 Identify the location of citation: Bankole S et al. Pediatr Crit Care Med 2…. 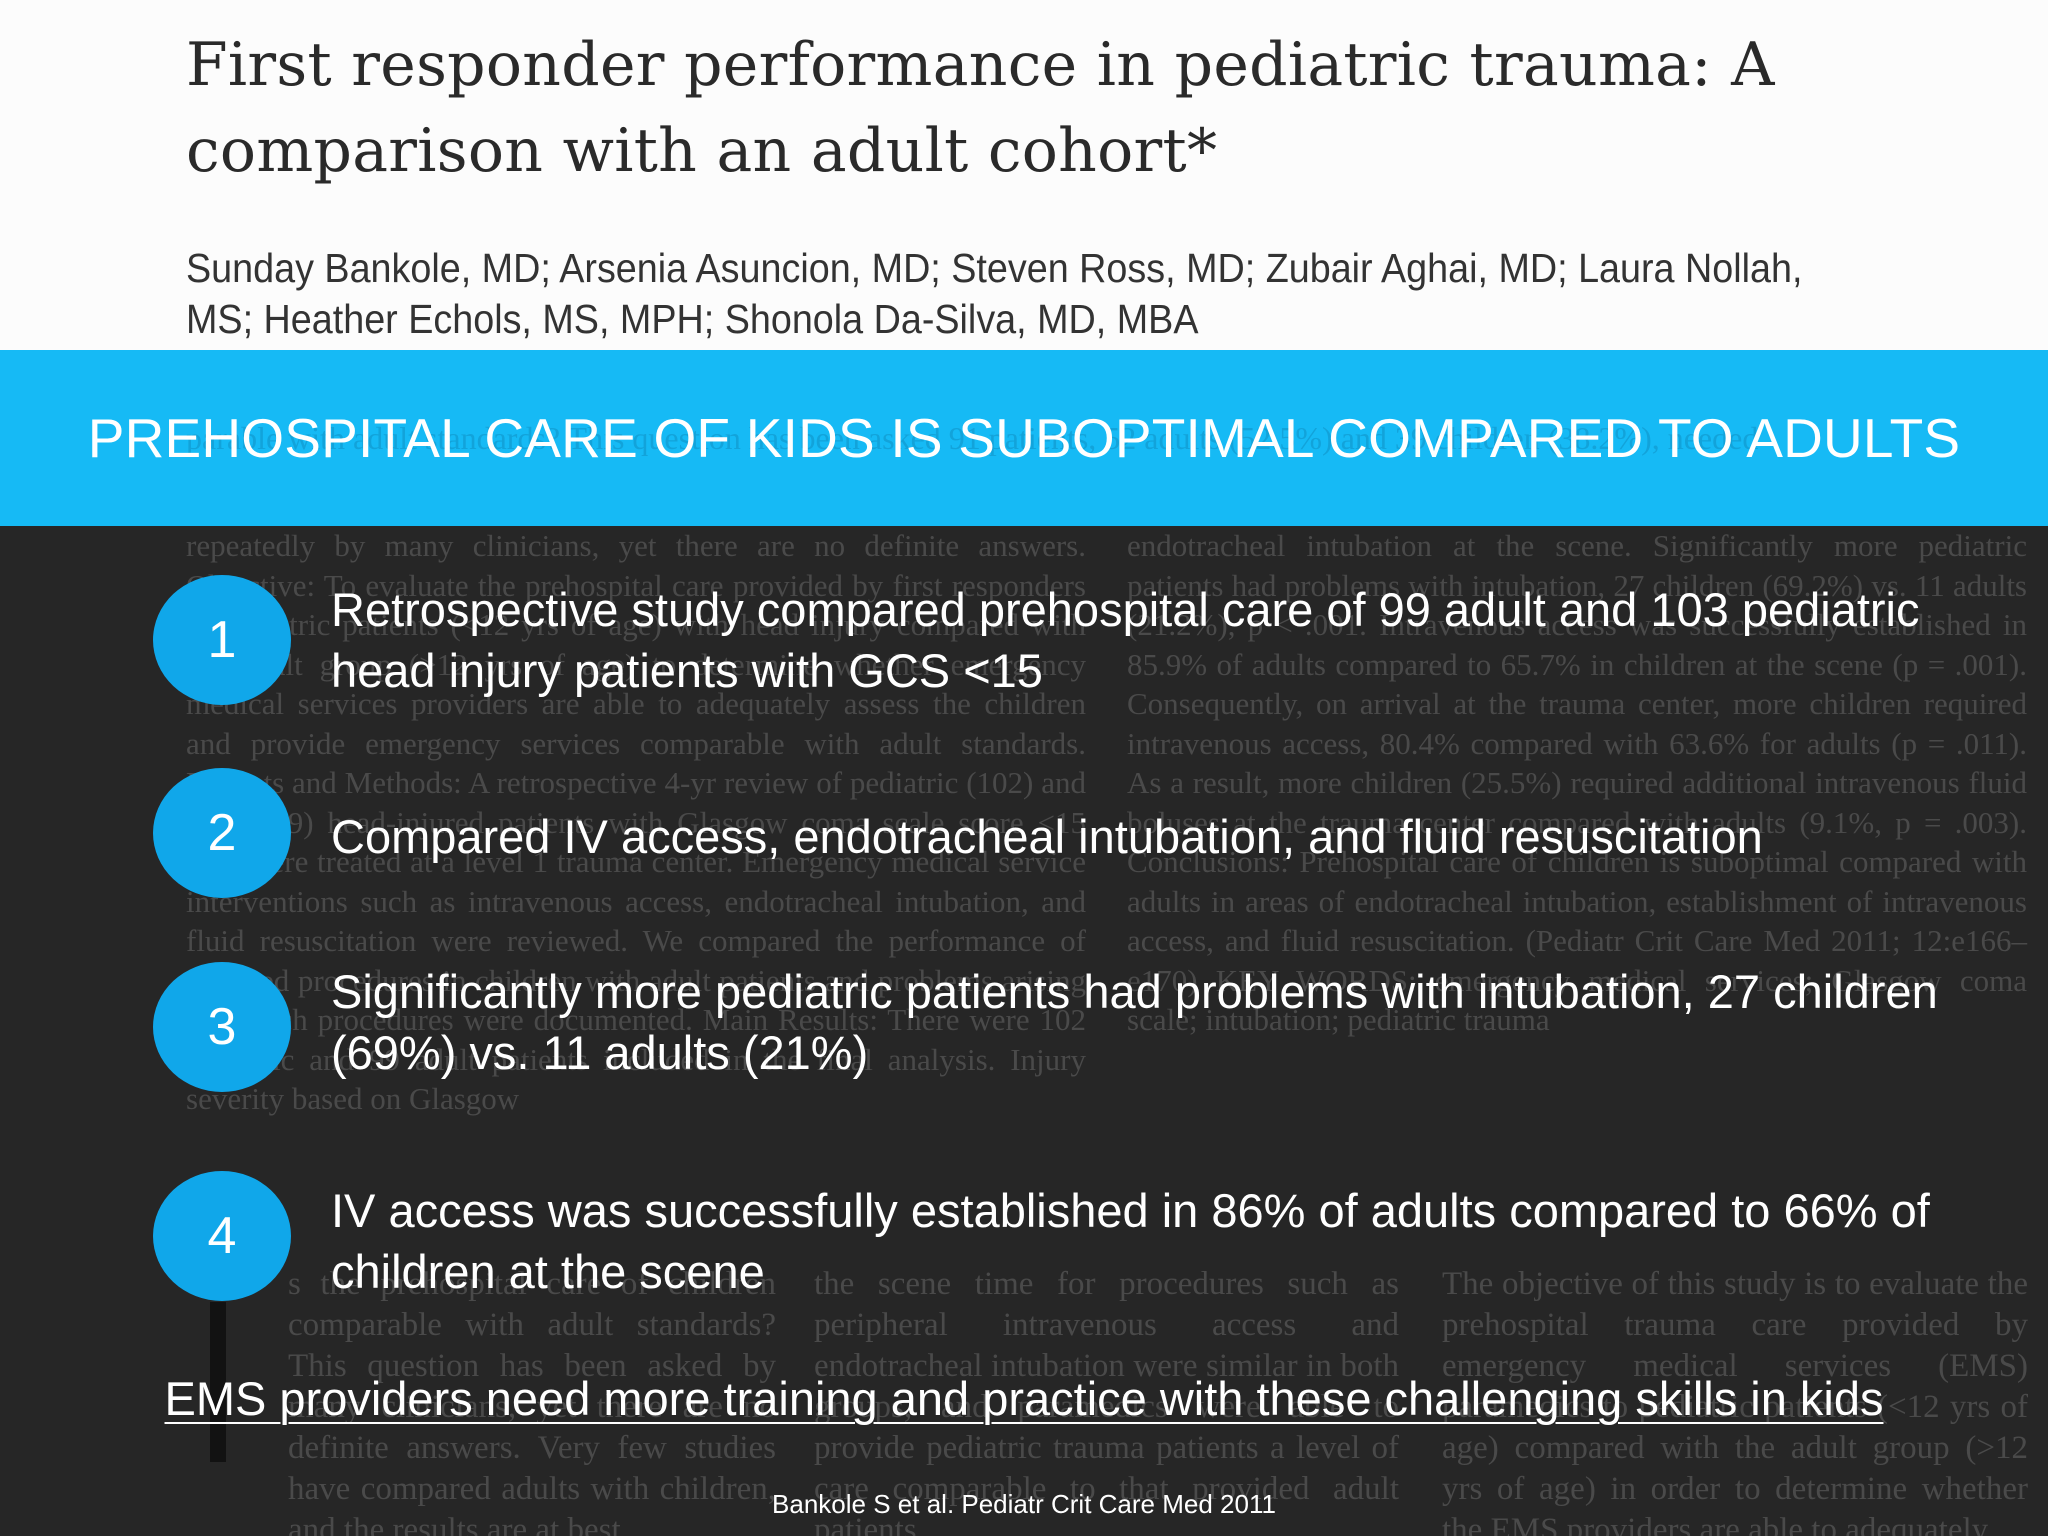
(1024, 1504).